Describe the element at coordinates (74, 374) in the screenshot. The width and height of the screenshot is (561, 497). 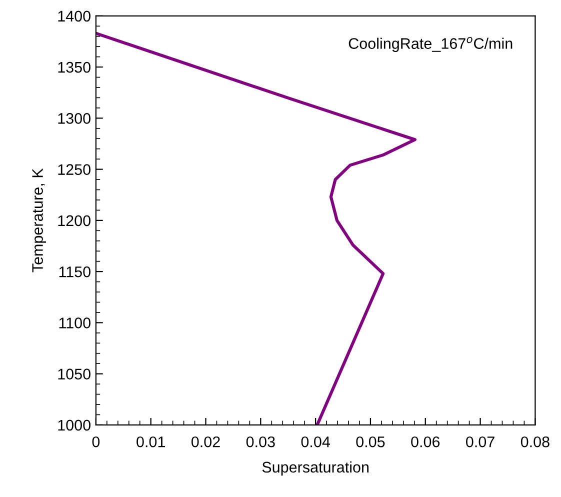
I see `y-tick-label: 1050` at that location.